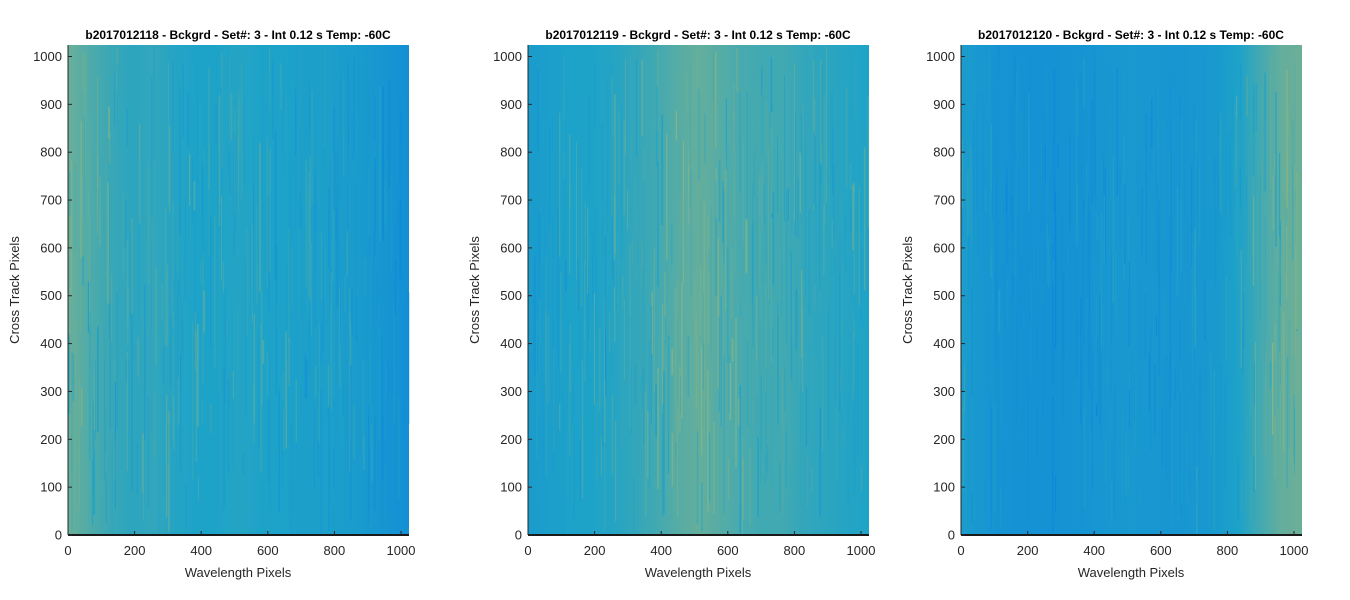 This screenshot has width=1350, height=600. What do you see at coordinates (661, 550) in the screenshot?
I see `x-tick-label: 400` at bounding box center [661, 550].